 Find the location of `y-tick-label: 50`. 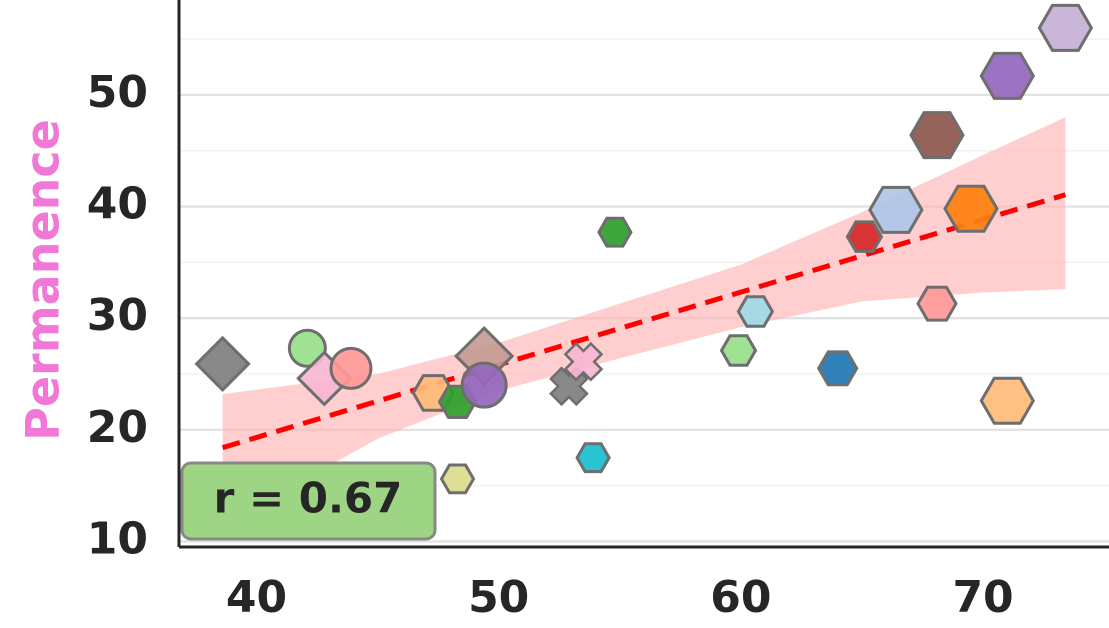

y-tick-label: 50 is located at coordinates (117, 92).